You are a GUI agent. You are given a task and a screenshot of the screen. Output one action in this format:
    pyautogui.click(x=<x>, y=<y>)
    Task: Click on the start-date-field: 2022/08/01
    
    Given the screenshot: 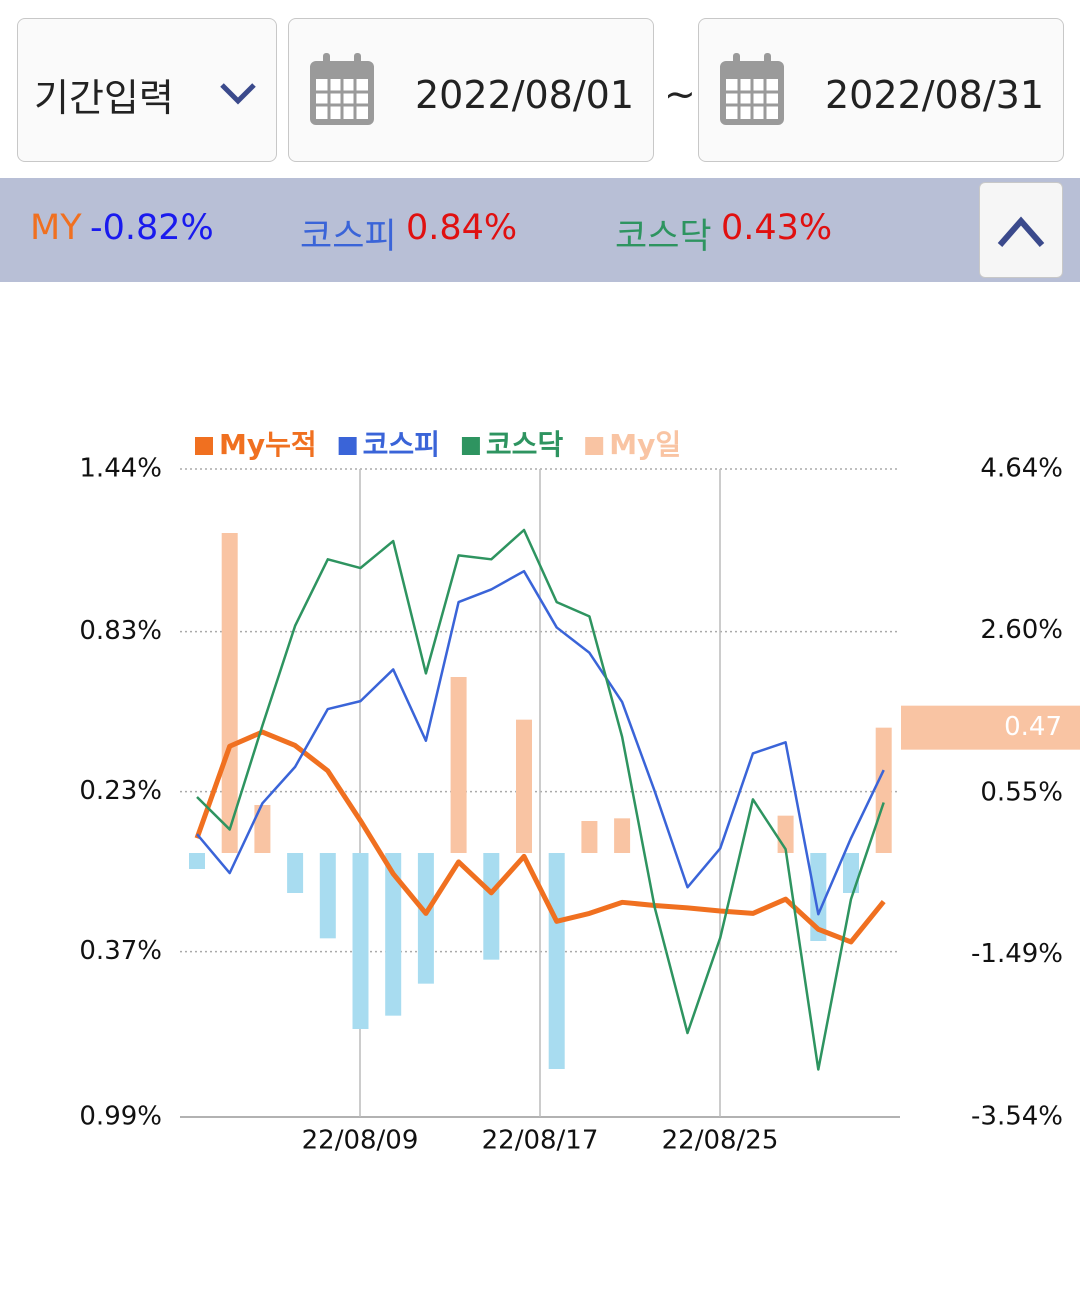 What is the action you would take?
    pyautogui.click(x=471, y=90)
    